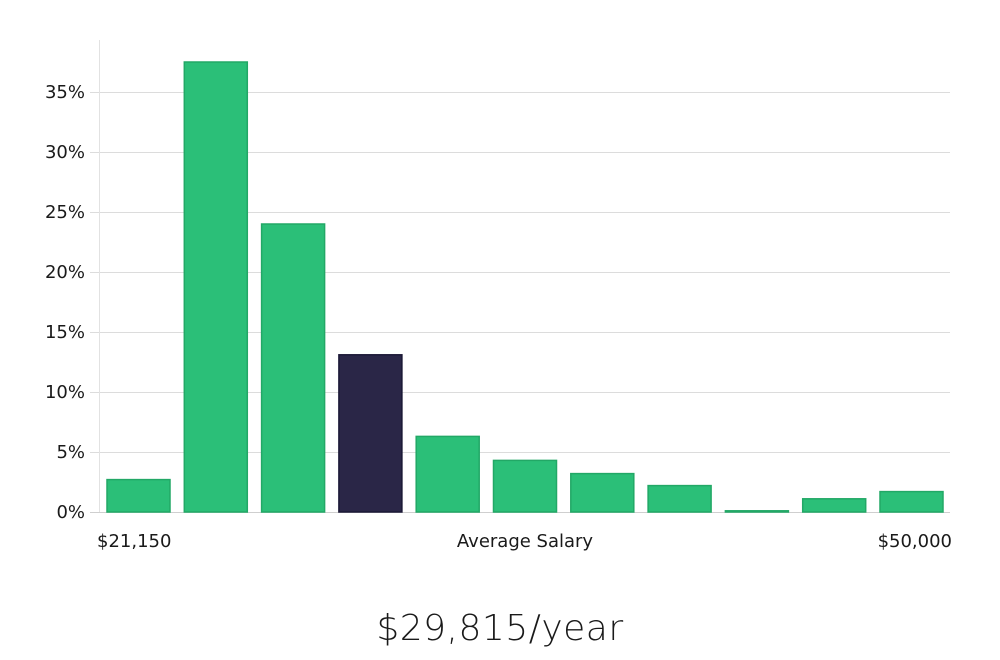 The image size is (1000, 660). I want to click on x-min-label: $21,150, so click(134, 541).